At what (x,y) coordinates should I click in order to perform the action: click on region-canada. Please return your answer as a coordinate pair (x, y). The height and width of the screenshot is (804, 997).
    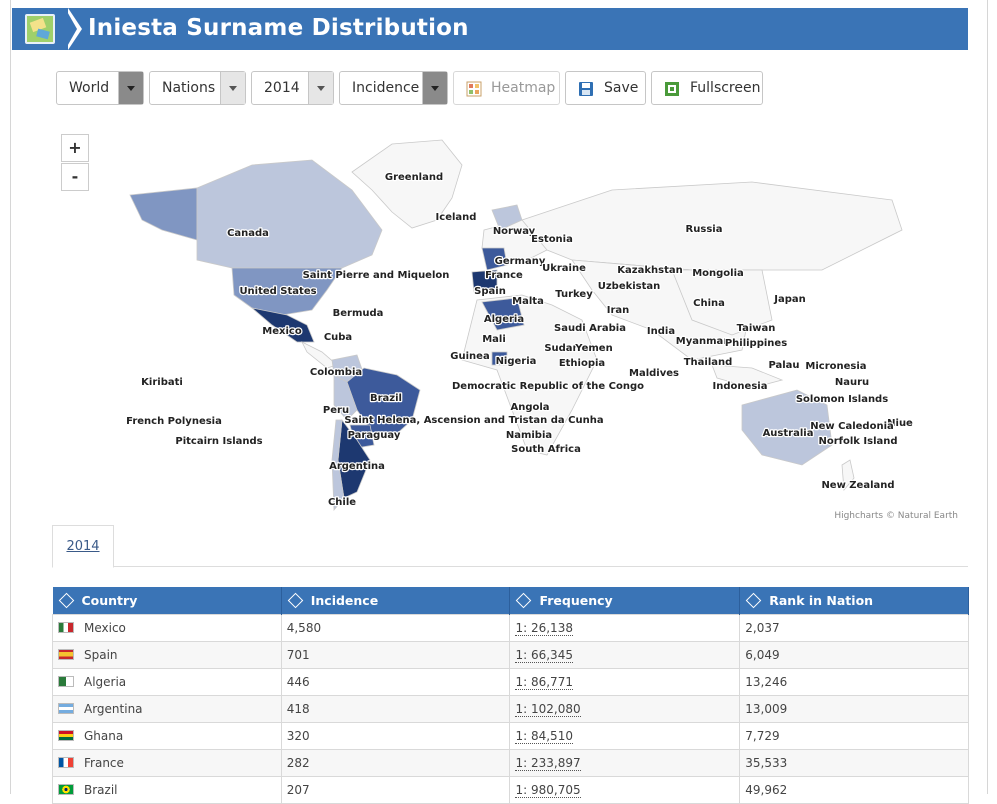
    Looking at the image, I should click on (289, 214).